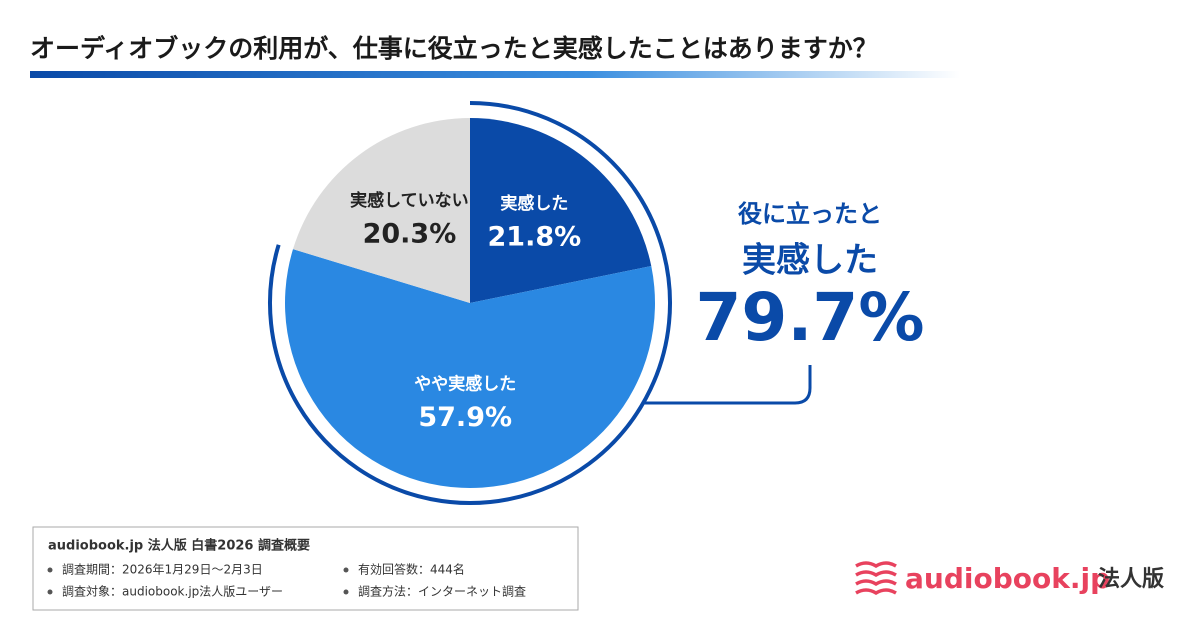  I want to click on survey-item: 調査対象：audiobook.jp法人版ユーザー, so click(172, 592).